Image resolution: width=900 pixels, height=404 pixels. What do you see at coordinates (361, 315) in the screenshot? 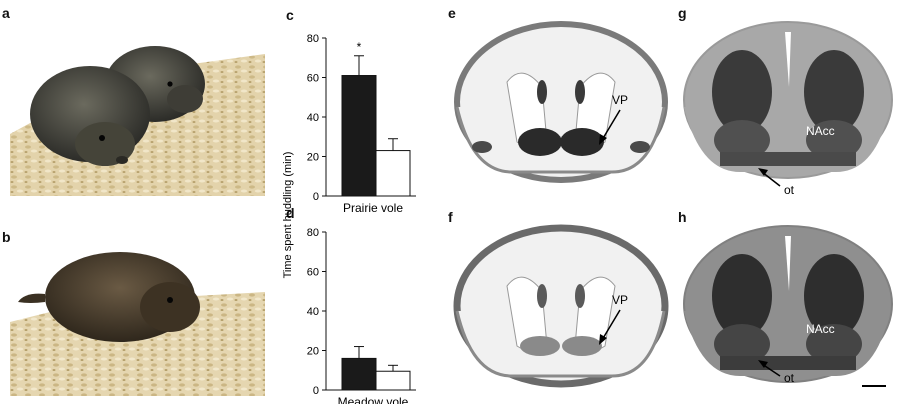
I see `chart-meadow-vole: 0 20 40 60 80 Meadow vole` at bounding box center [361, 315].